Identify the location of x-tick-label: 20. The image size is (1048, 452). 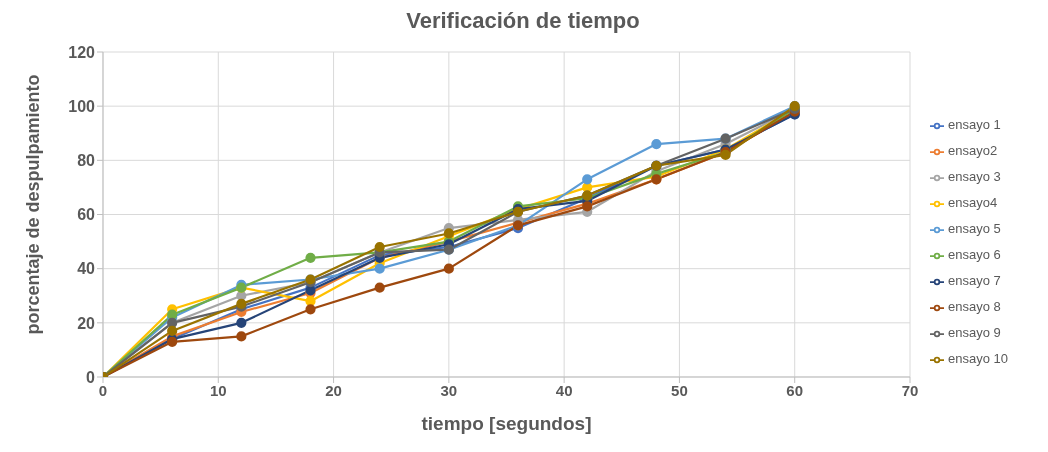
(333, 390).